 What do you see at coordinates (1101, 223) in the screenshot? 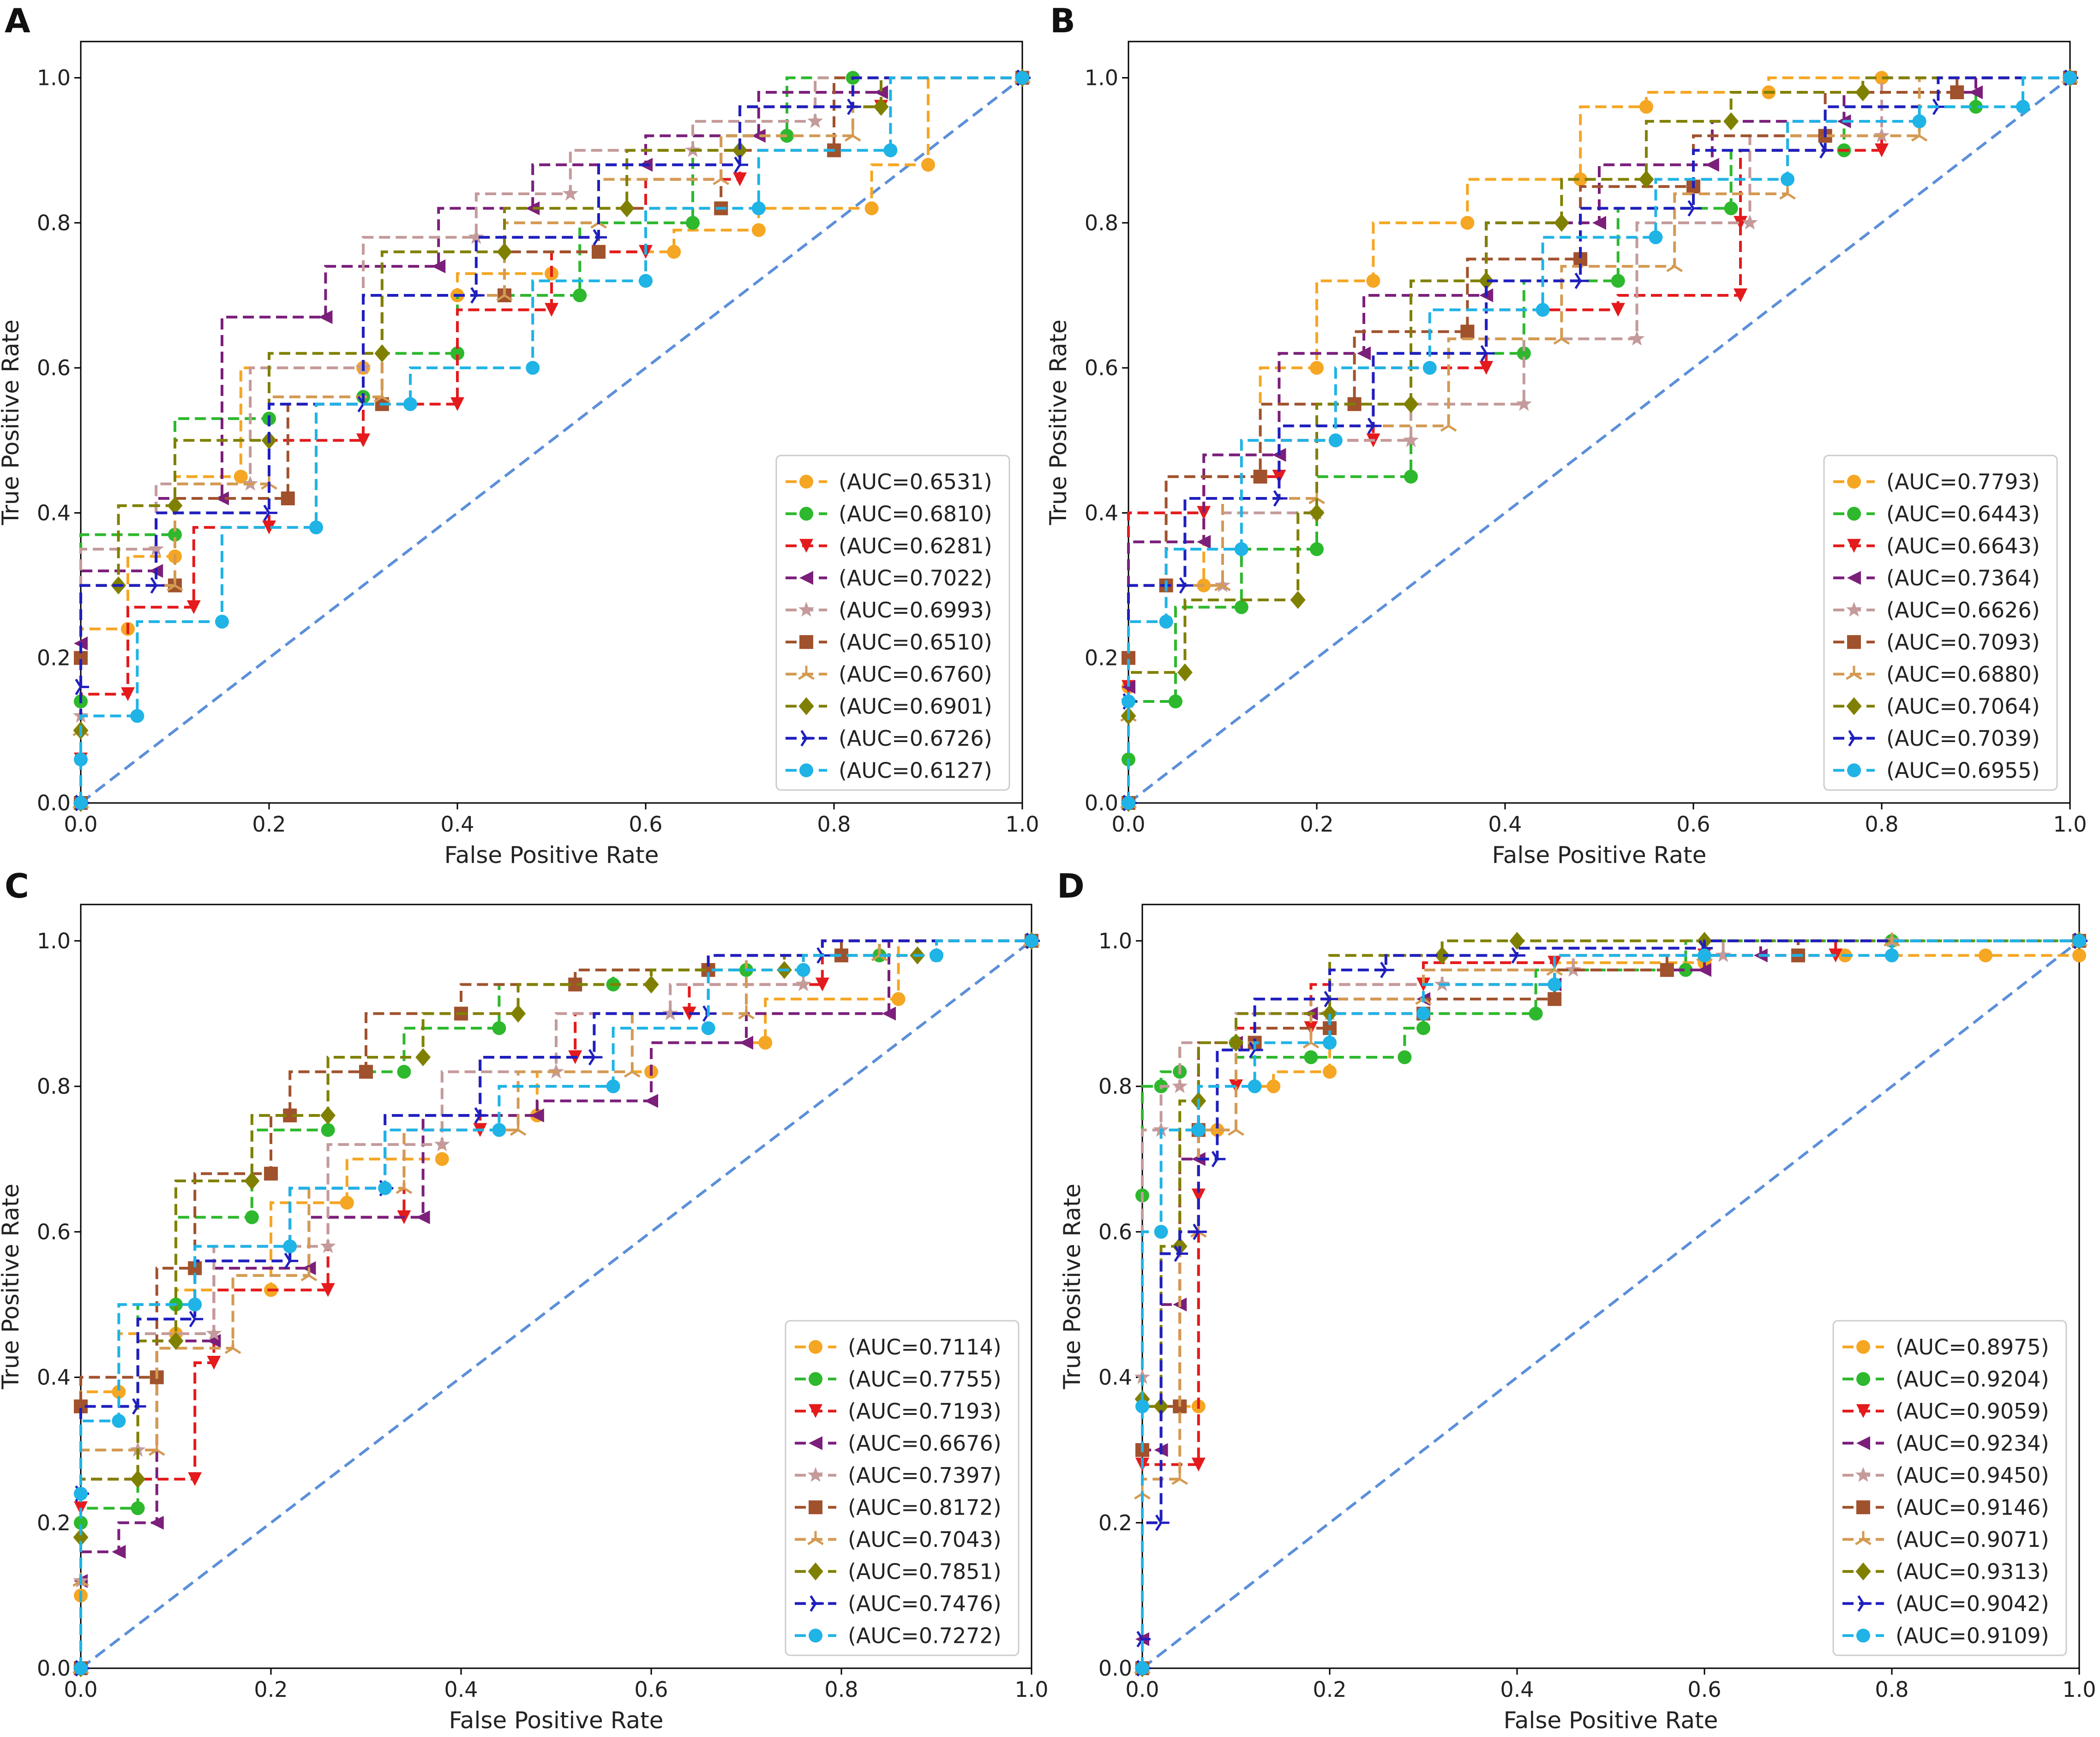
I see `panel-b-ytick-label: 0.8` at bounding box center [1101, 223].